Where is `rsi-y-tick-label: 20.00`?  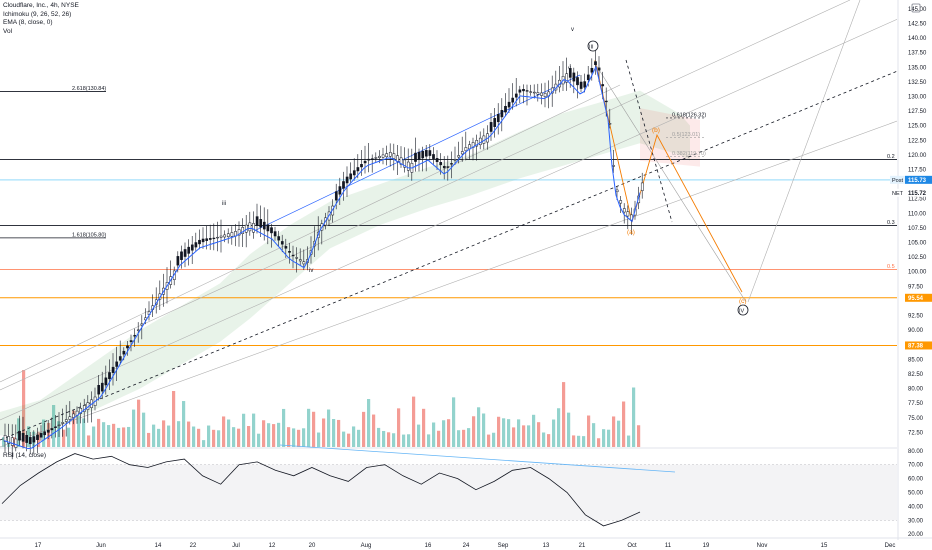
rsi-y-tick-label: 20.00 is located at coordinates (916, 535).